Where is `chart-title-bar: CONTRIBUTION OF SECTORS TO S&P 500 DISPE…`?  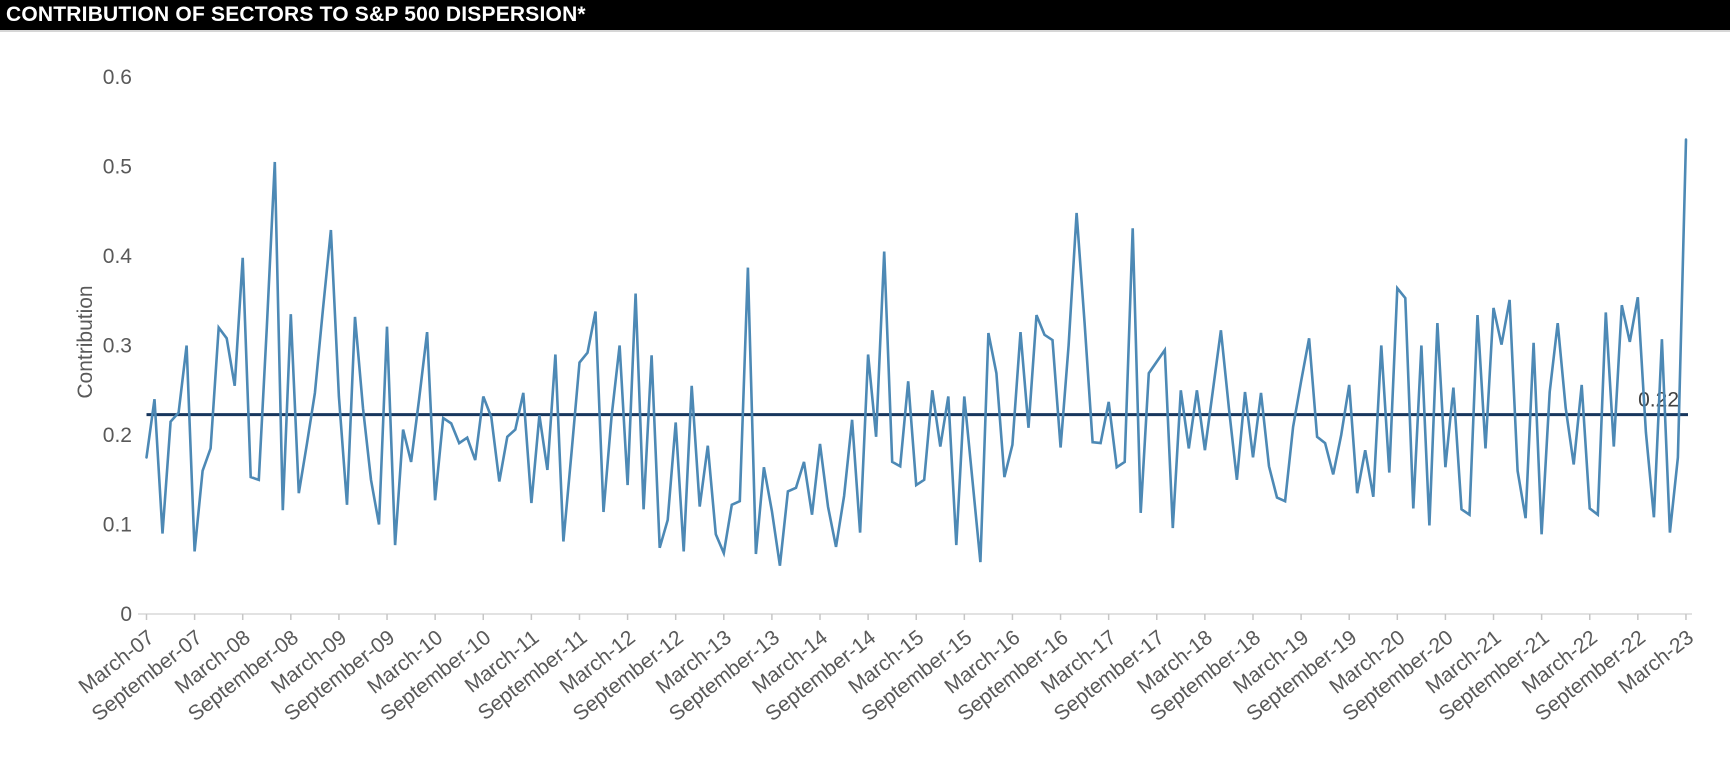
chart-title-bar: CONTRIBUTION OF SECTORS TO S&P 500 DISPE… is located at coordinates (865, 16).